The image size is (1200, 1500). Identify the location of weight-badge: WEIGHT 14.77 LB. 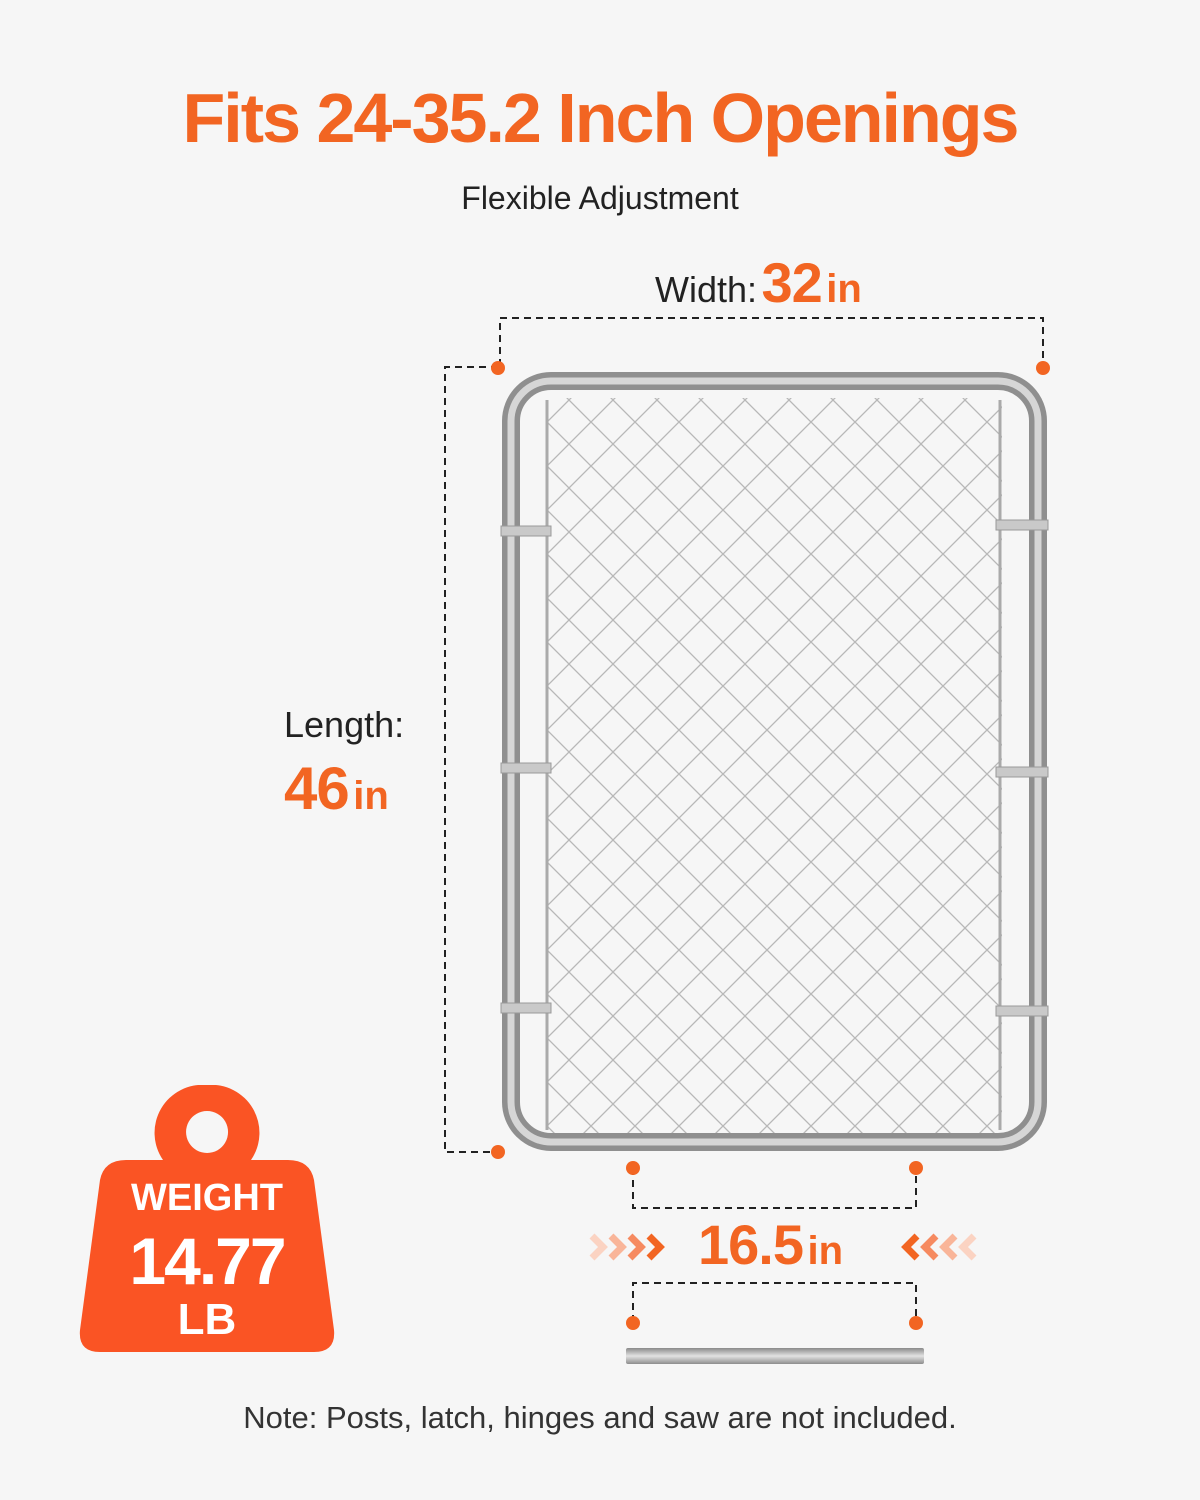
(207, 1219).